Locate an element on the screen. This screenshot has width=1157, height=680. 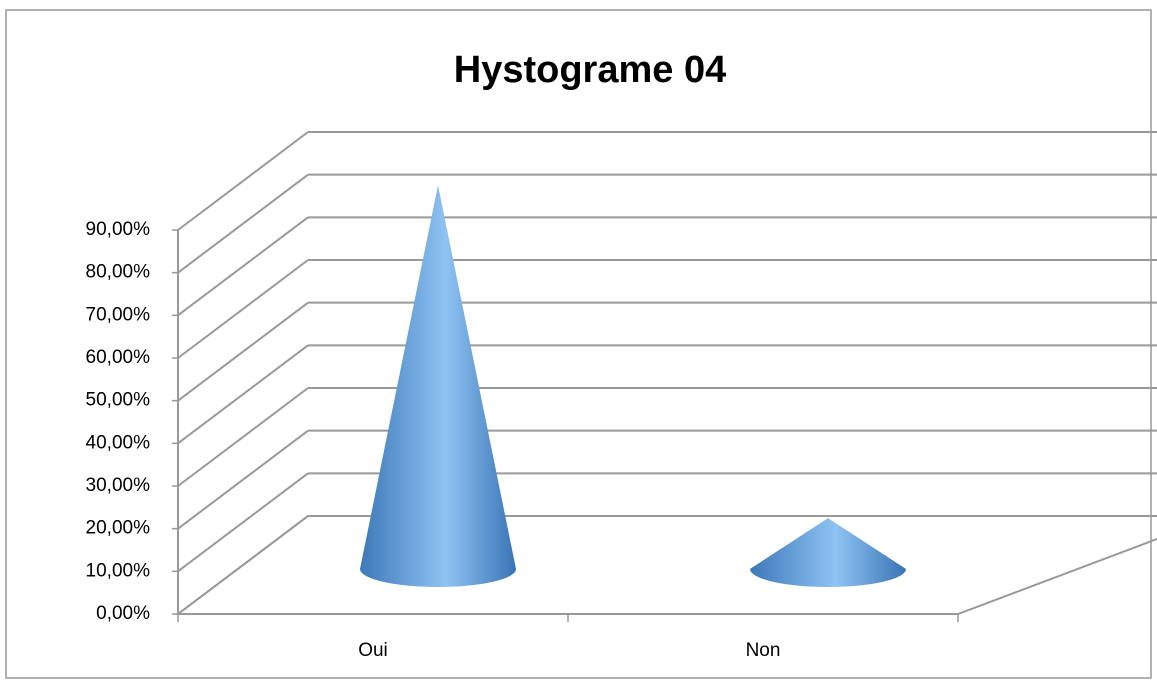
y-tick-label: 10,00% is located at coordinates (118, 570).